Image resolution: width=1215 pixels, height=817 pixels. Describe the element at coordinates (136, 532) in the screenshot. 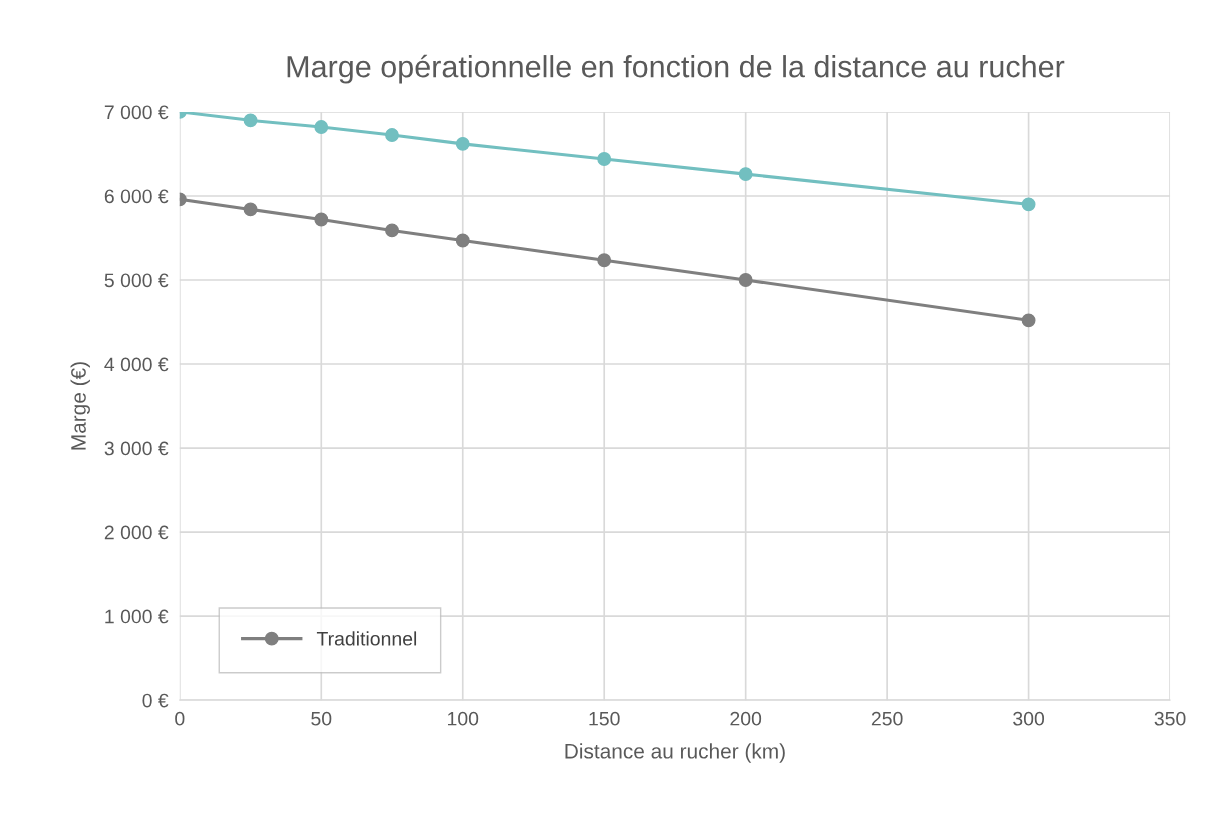

I see `y-tick-label: 2 000 €` at that location.